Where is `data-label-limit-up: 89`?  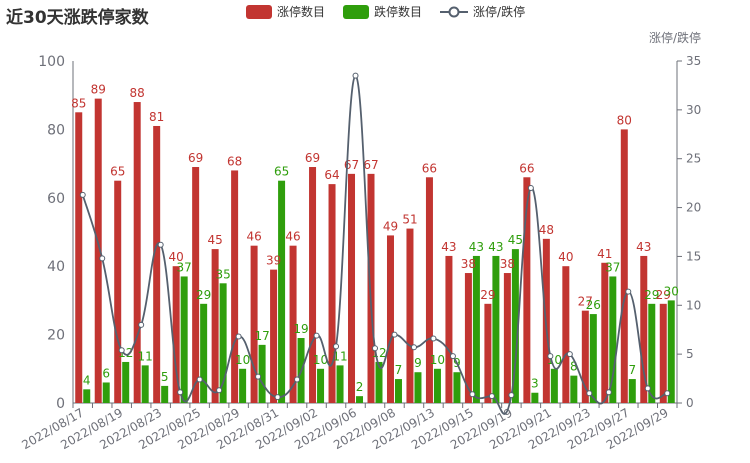
data-label-limit-up: 89 is located at coordinates (98, 90).